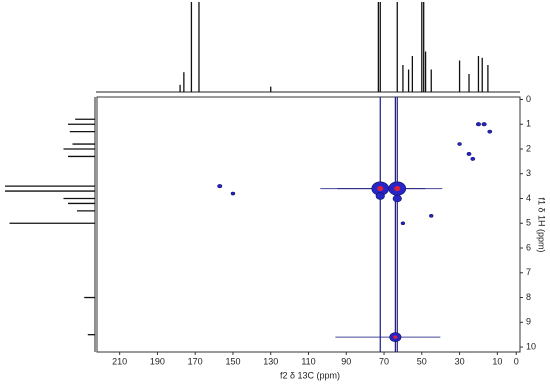  I want to click on x-tick-label: 30, so click(460, 361).